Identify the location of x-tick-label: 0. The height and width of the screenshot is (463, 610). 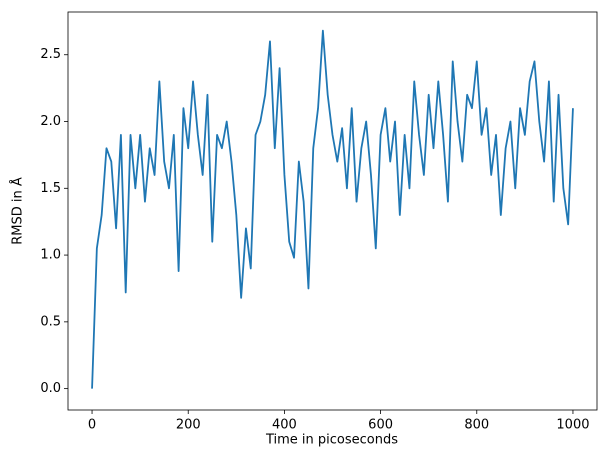
(92, 425).